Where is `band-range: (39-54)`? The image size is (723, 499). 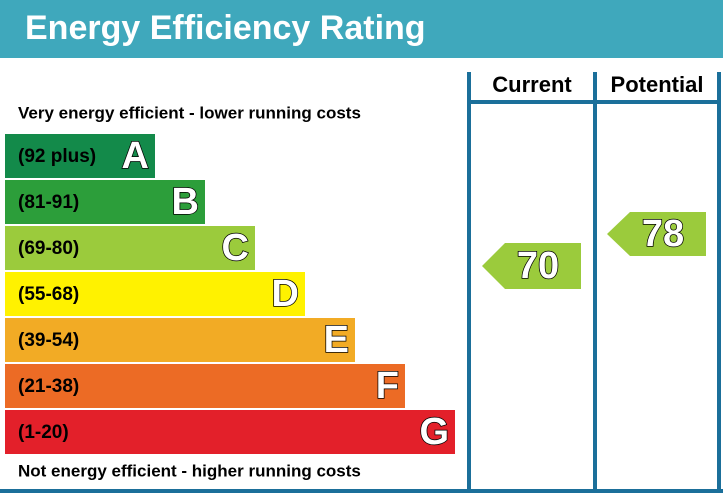 band-range: (39-54) is located at coordinates (48, 340).